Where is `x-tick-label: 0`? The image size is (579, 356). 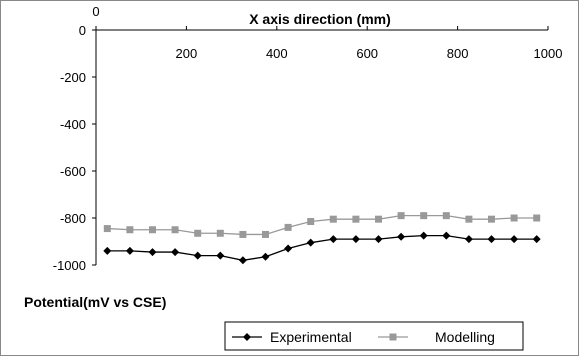
x-tick-label: 0 is located at coordinates (95, 11).